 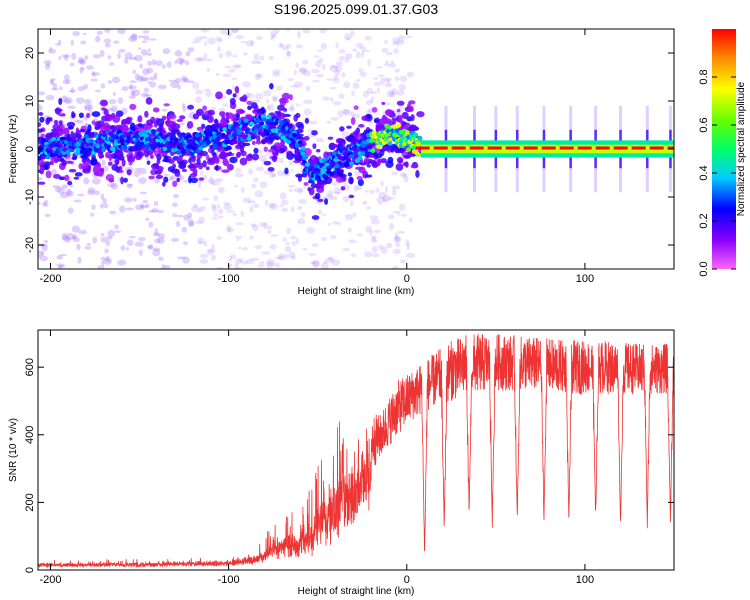 What do you see at coordinates (407, 580) in the screenshot?
I see `snr-xtick-label: 0` at bounding box center [407, 580].